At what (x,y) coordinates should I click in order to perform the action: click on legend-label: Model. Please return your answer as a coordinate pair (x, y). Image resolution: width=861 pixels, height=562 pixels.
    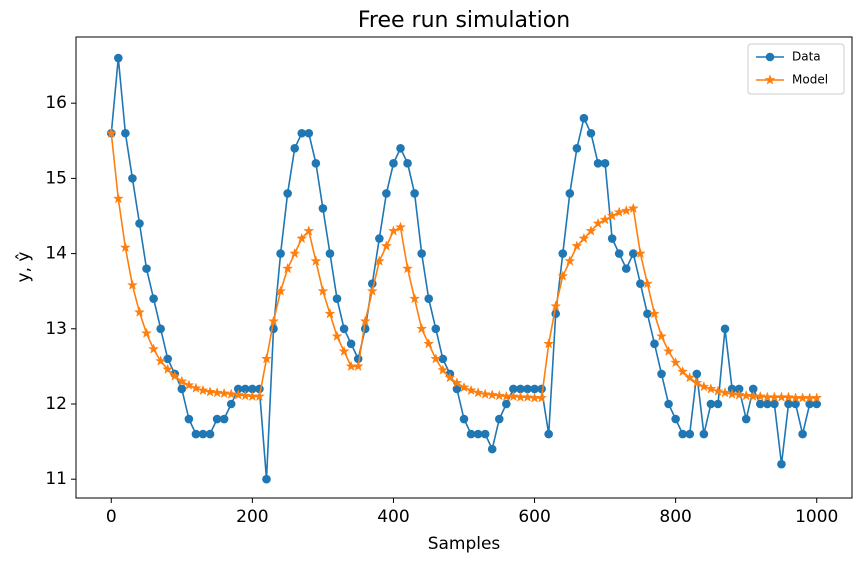
    Looking at the image, I should click on (810, 80).